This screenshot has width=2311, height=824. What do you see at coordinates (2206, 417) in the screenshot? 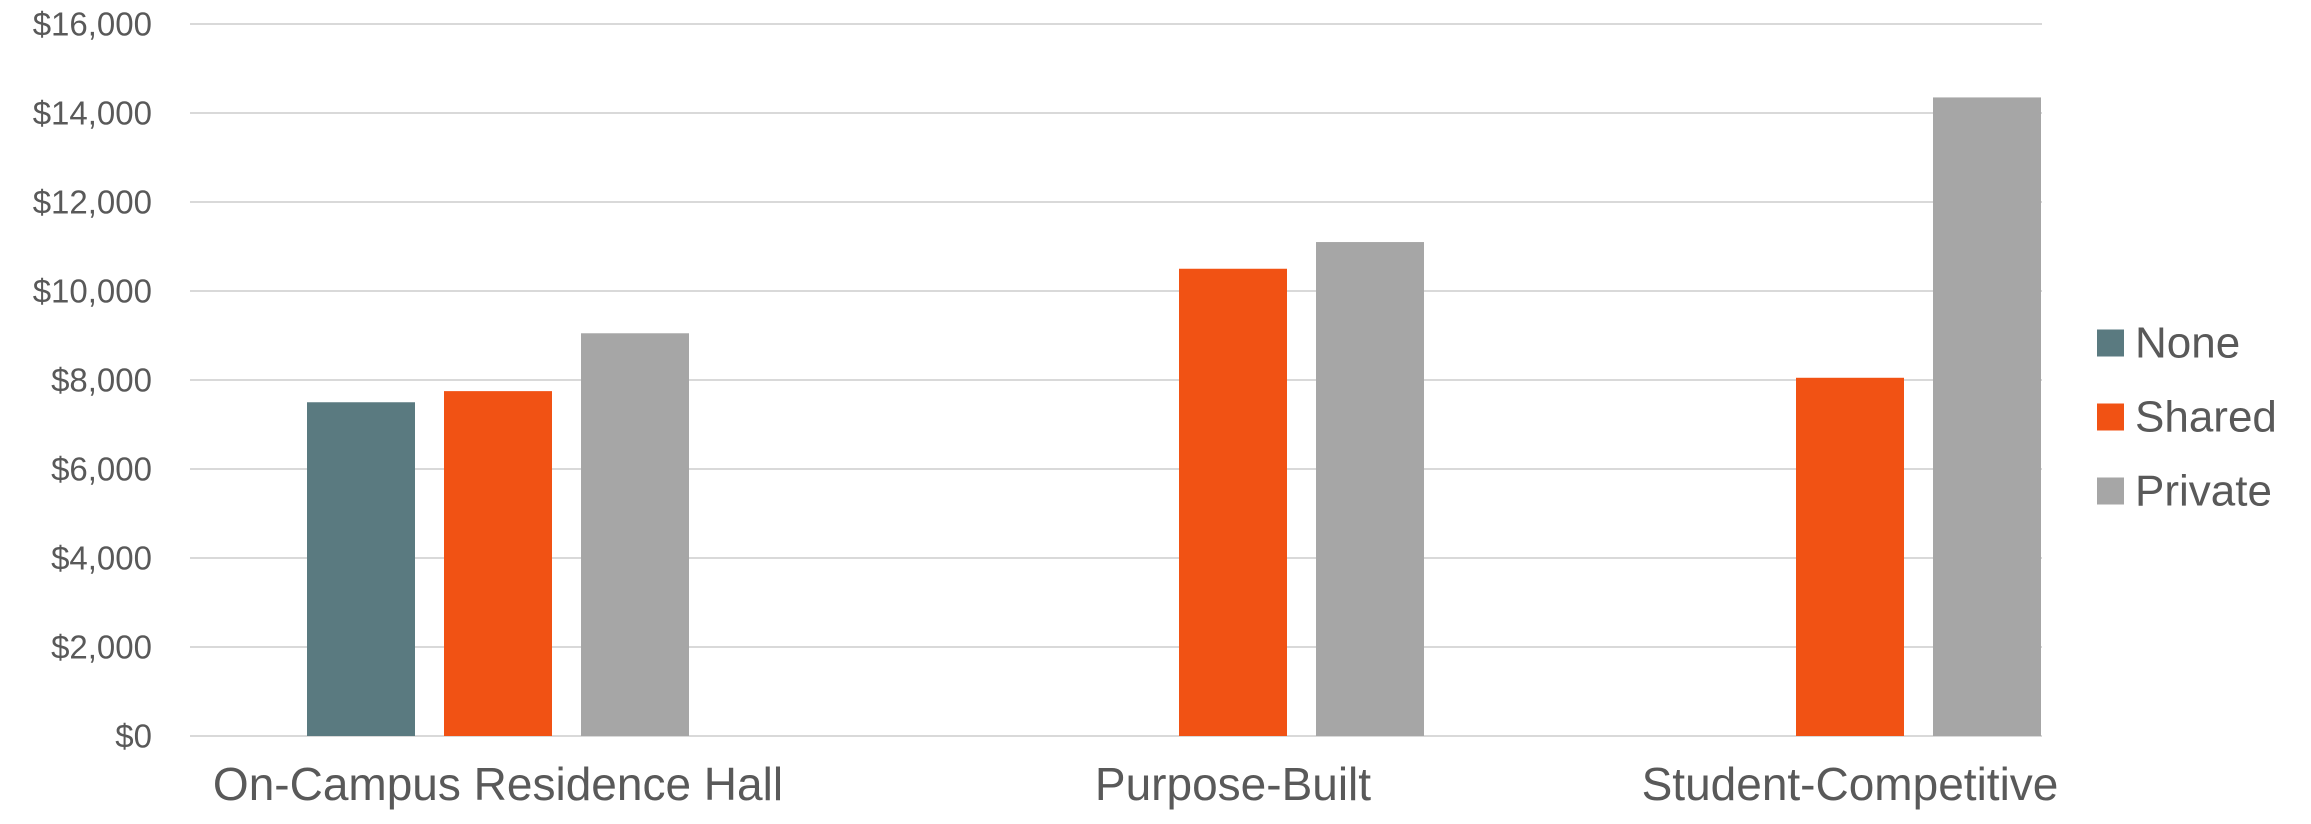
I see `legend-label: Shared` at bounding box center [2206, 417].